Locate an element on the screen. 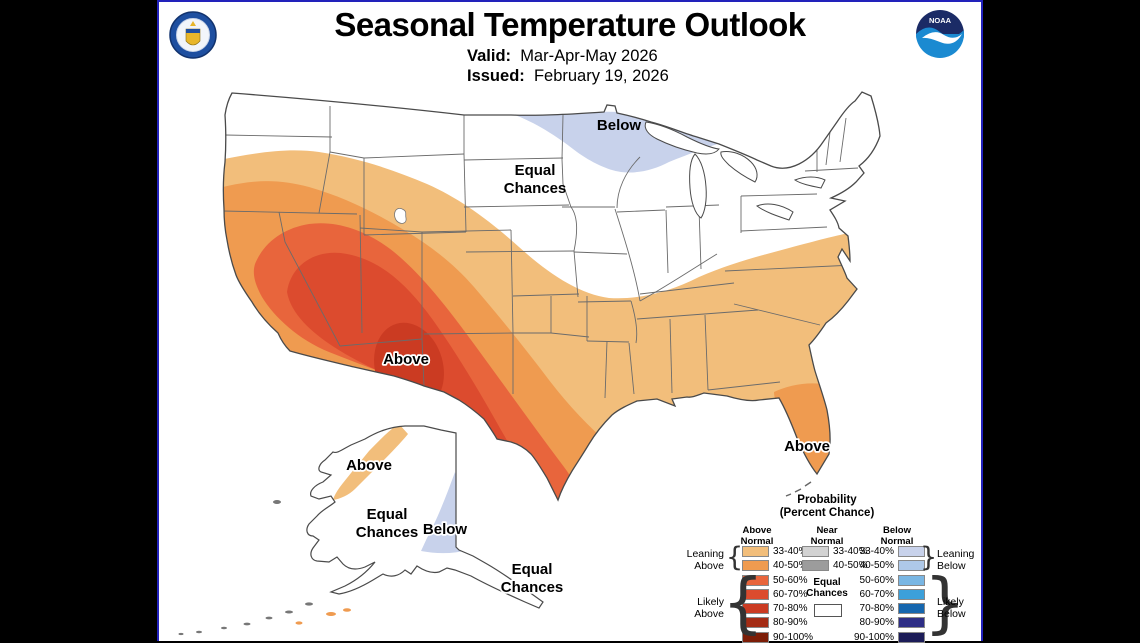 The image size is (1140, 643). great-lakes is located at coordinates (735, 171).